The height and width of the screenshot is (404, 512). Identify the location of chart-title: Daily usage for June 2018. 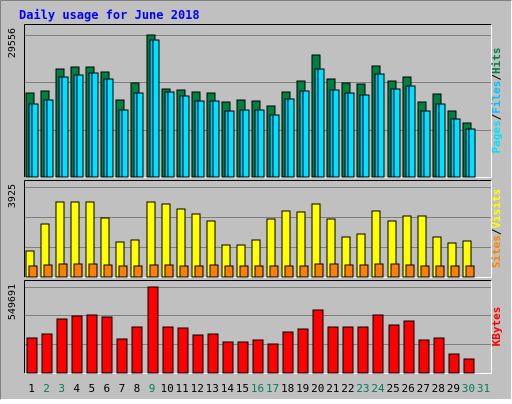
(109, 15).